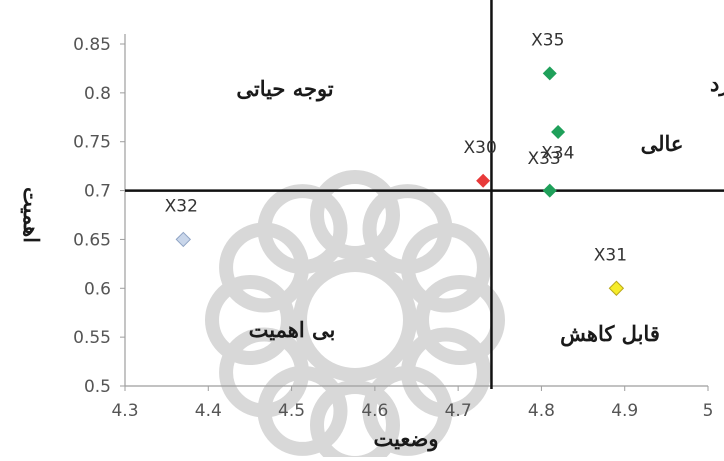 Image resolution: width=724 pixels, height=461 pixels. What do you see at coordinates (92, 45) in the screenshot?
I see `y-tick-label: 0.85` at bounding box center [92, 45].